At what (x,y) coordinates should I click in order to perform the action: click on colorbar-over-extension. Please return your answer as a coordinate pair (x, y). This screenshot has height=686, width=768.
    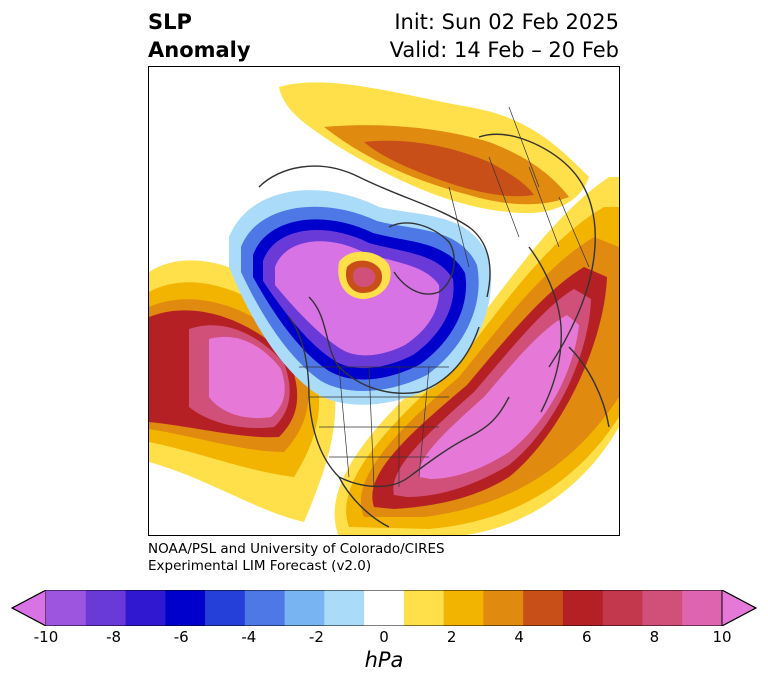
    Looking at the image, I should click on (739, 608).